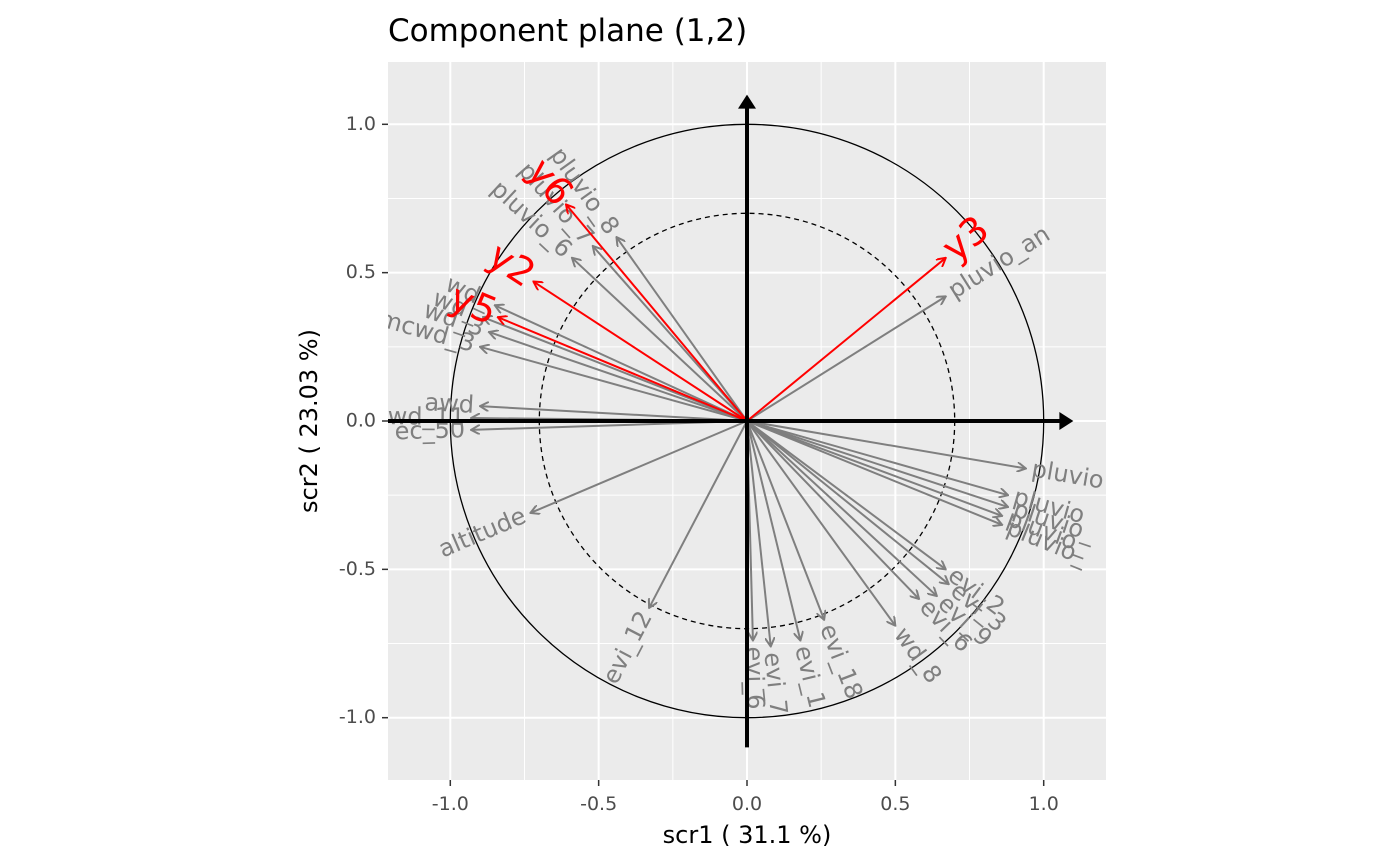 This screenshot has width=1400, height=865. I want to click on y-axis-title: scr2 ( 23.03 %), so click(309, 421).